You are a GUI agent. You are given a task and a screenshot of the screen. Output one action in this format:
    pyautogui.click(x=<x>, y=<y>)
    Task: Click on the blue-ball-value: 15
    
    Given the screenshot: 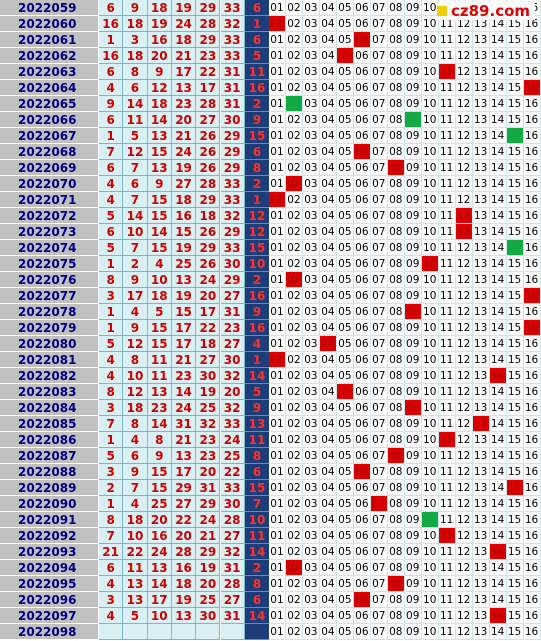 What is the action you would take?
    pyautogui.click(x=257, y=136)
    